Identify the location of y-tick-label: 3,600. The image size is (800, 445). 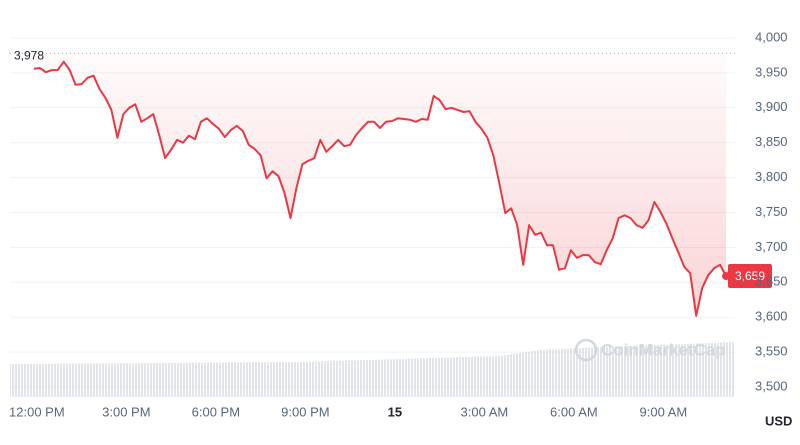
(771, 316).